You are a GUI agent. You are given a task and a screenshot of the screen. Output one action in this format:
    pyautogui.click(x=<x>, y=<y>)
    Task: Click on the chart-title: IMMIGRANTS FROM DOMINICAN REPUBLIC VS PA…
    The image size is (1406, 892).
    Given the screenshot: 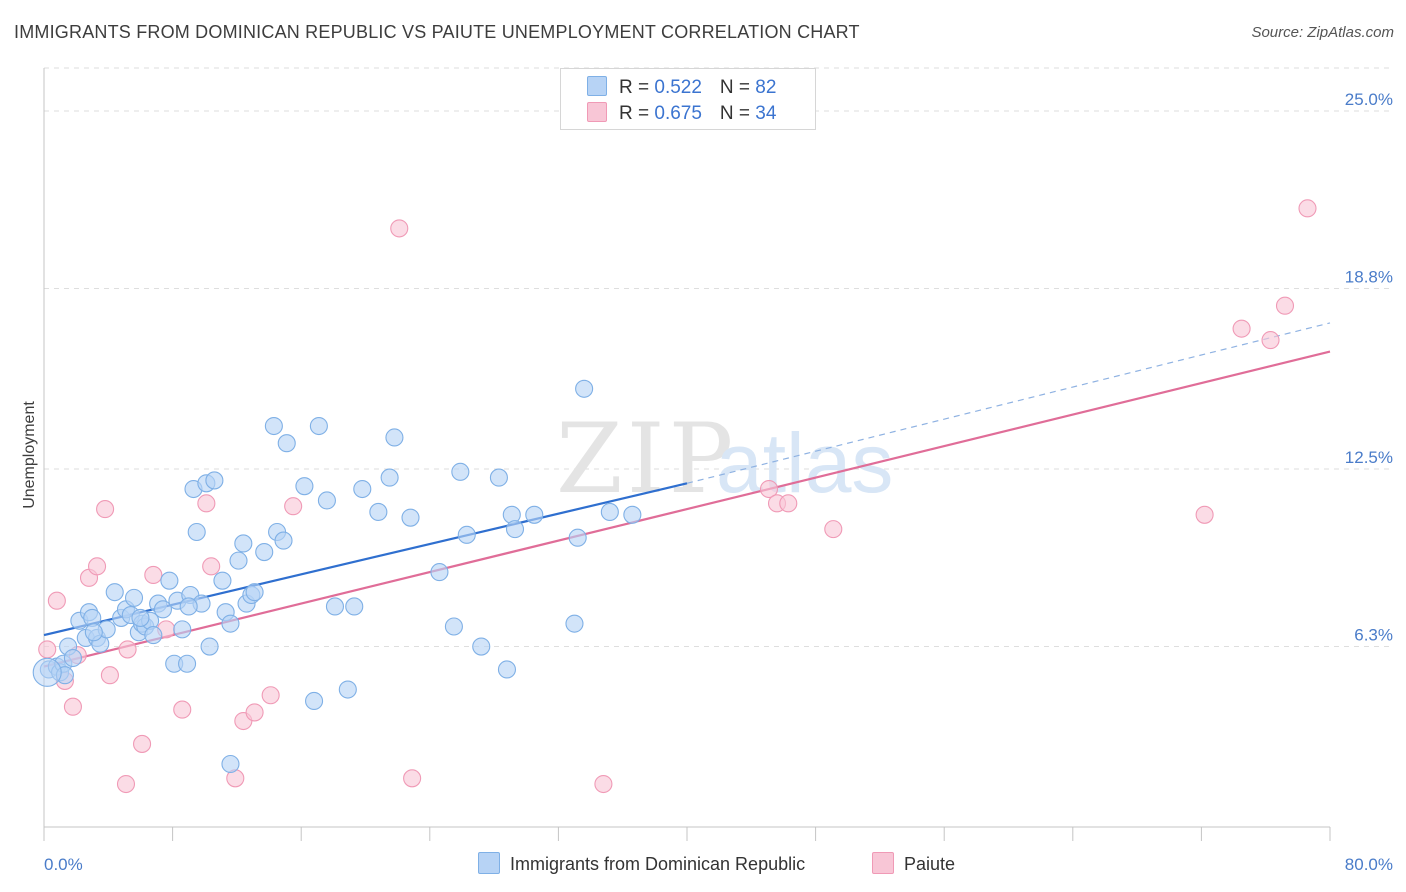 What is the action you would take?
    pyautogui.click(x=437, y=32)
    